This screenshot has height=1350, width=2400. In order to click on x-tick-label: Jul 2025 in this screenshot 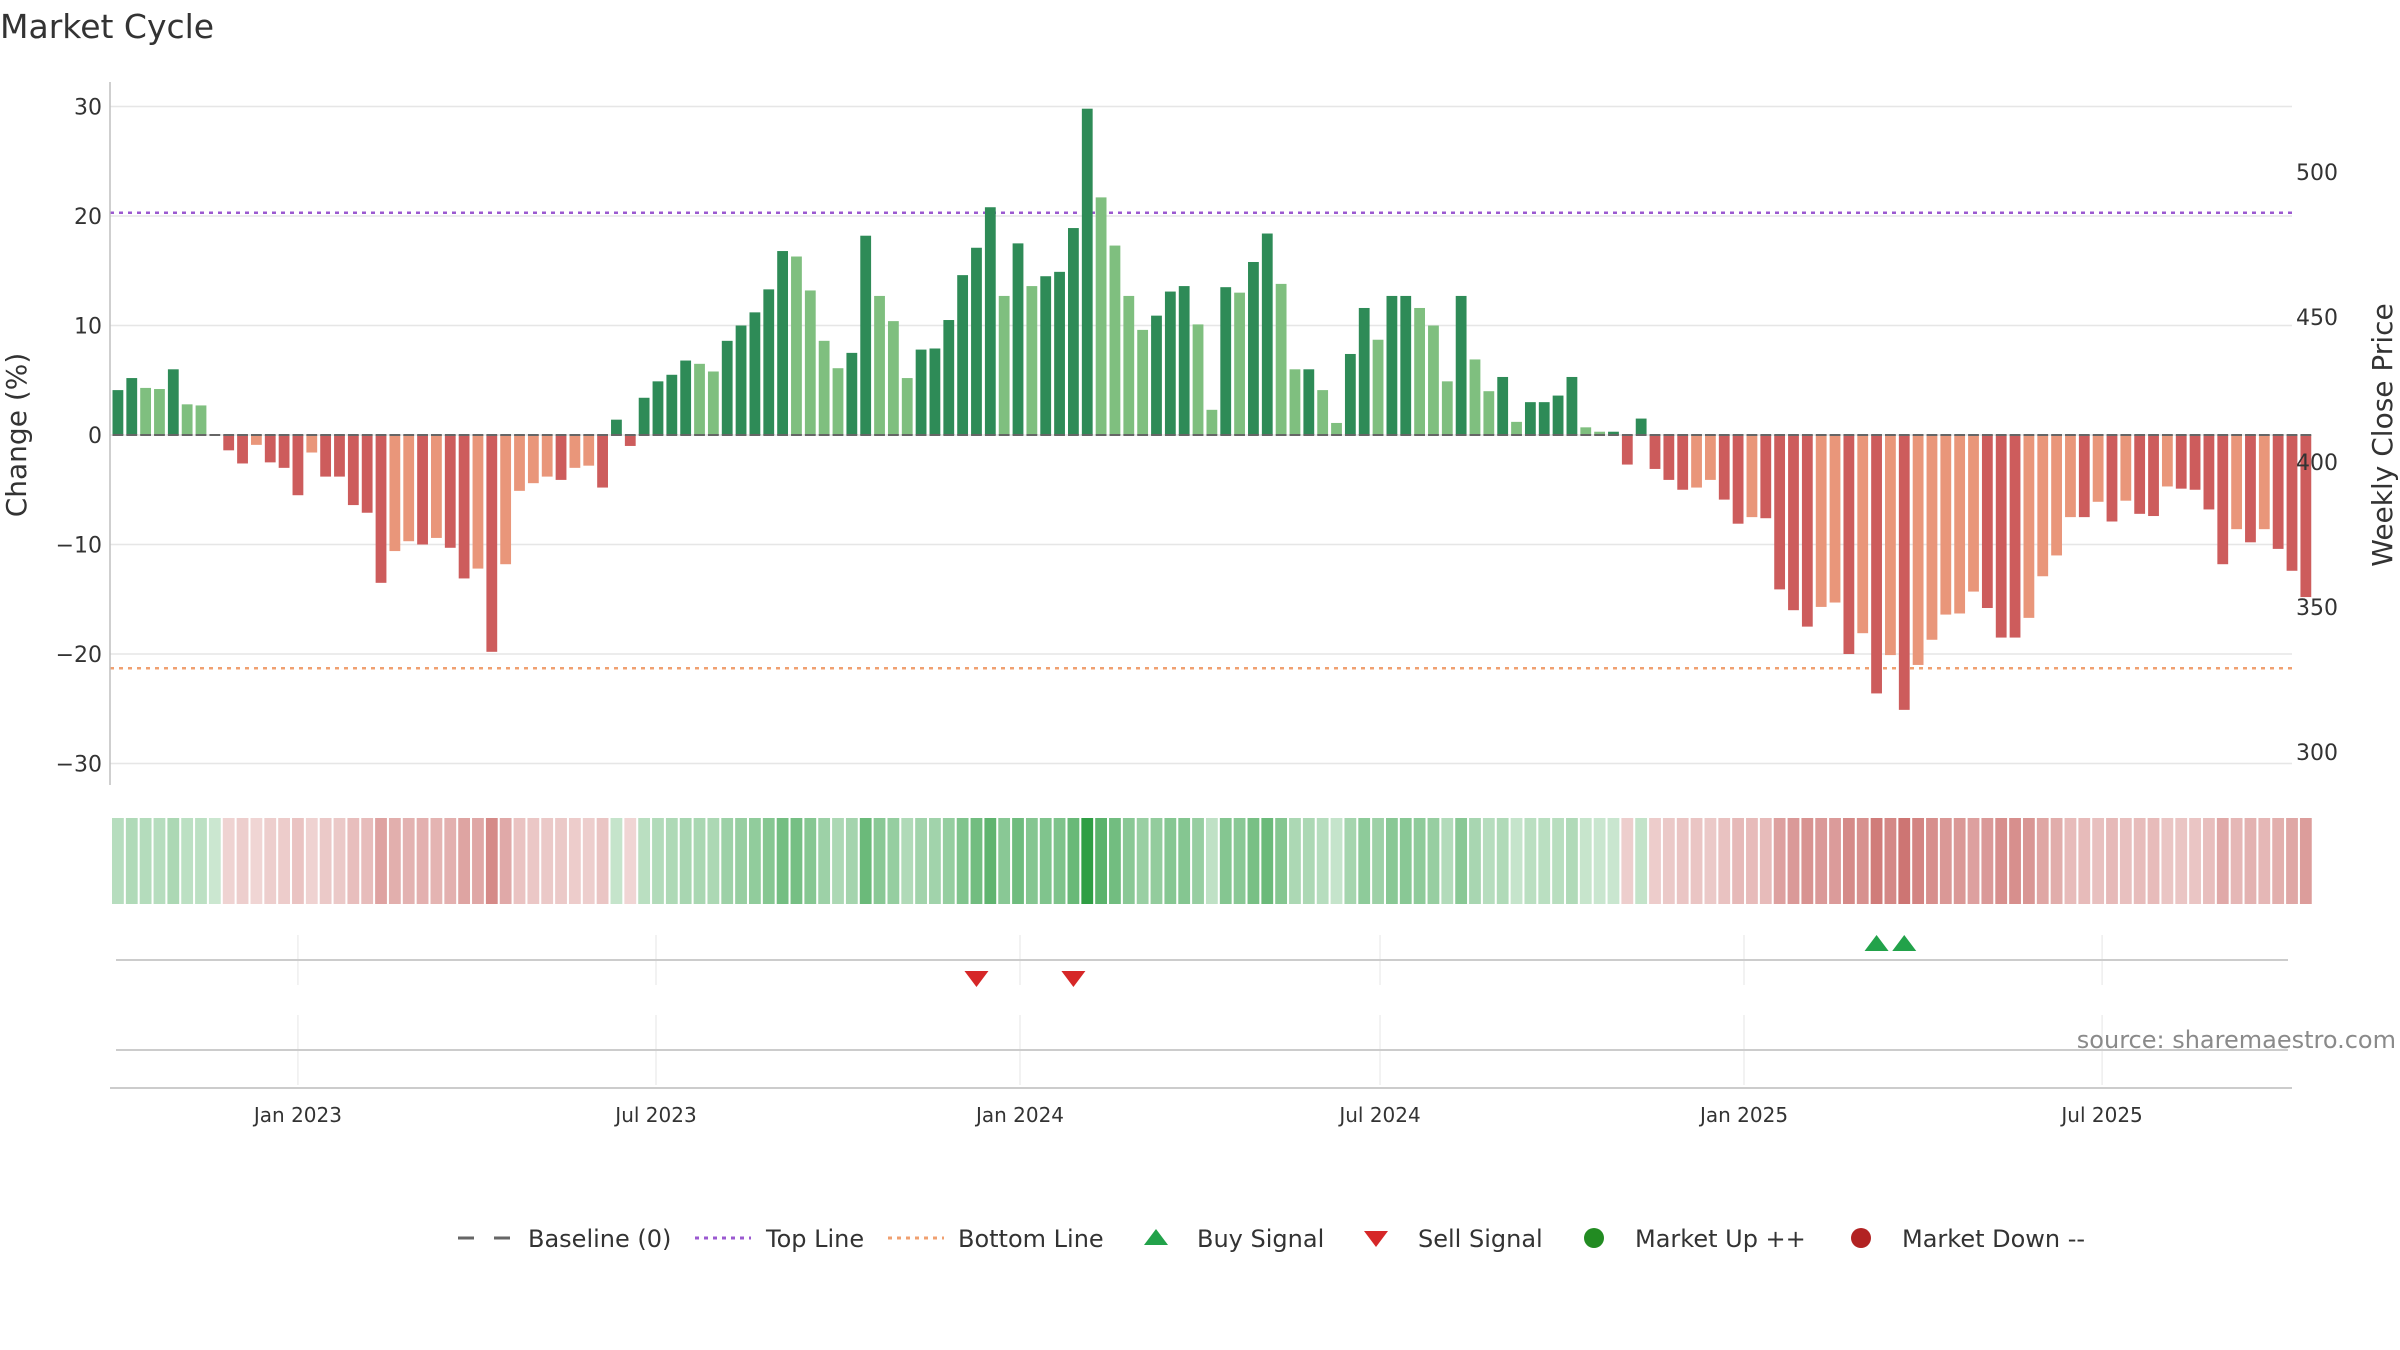, I will do `click(2100, 1115)`.